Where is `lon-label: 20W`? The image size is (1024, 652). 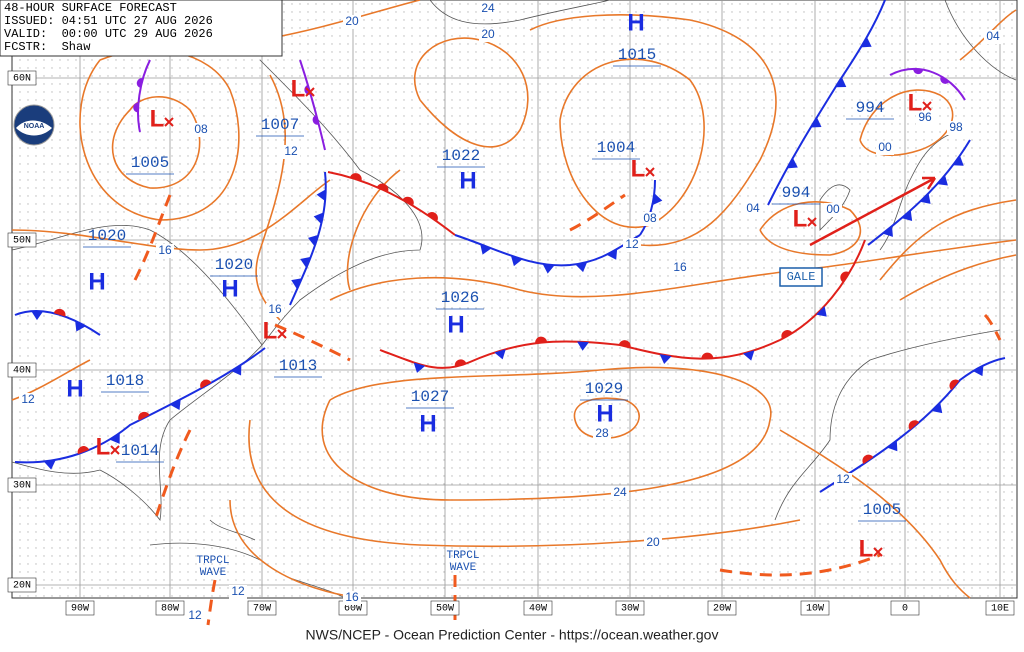
lon-label: 20W is located at coordinates (722, 609).